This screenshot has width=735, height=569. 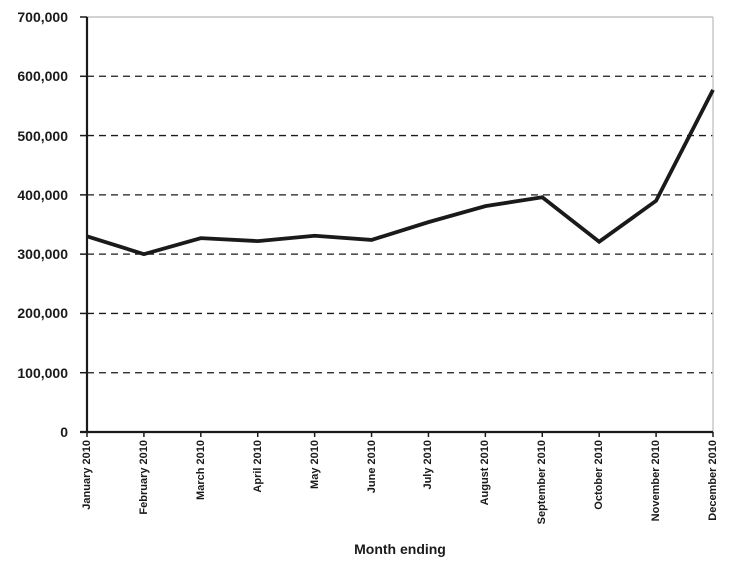 I want to click on x-tick-label: July 2010, so click(x=428, y=465).